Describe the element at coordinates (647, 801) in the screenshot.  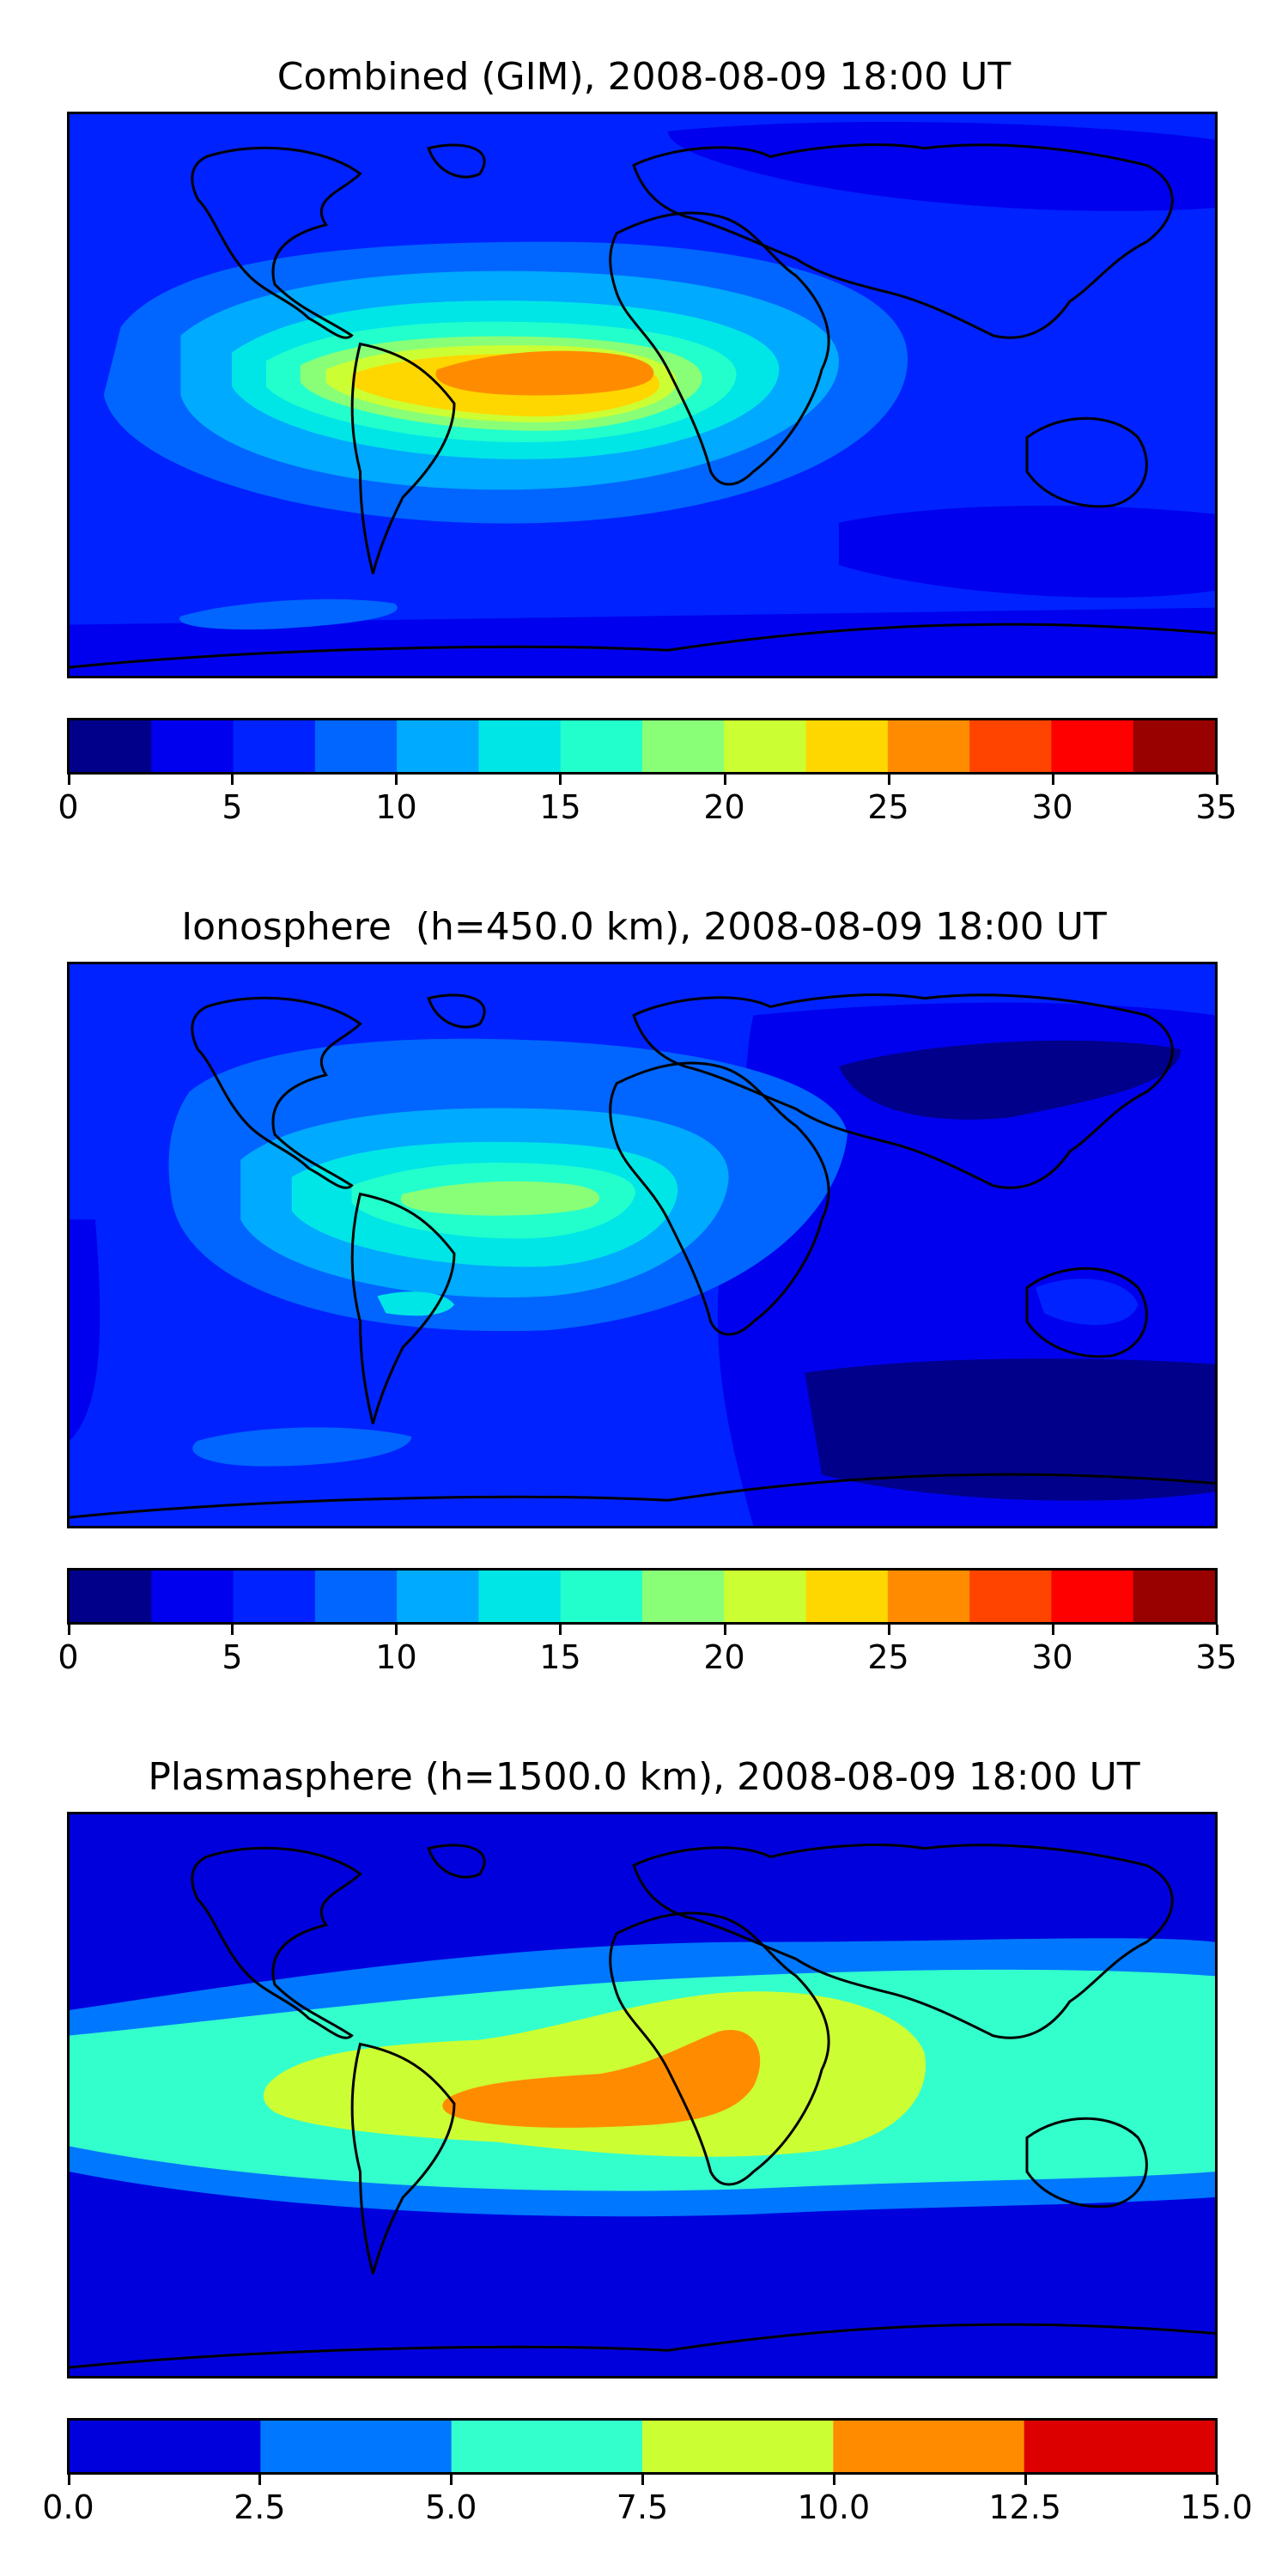
I see `colorbar-ticks-combined: 0 5 10 15 20 25 30 35` at that location.